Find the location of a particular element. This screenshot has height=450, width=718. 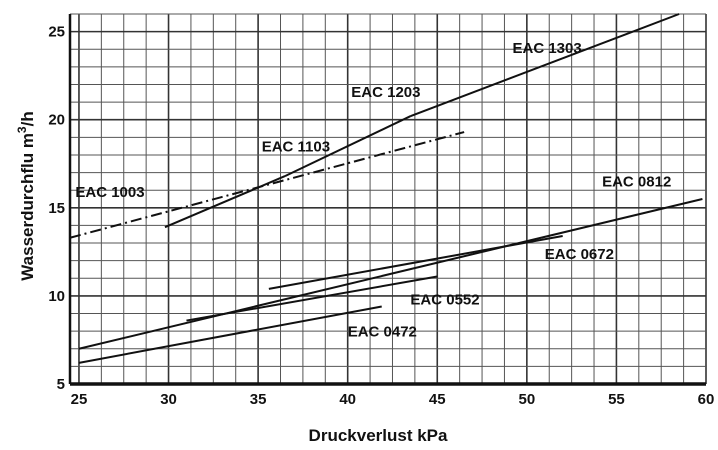

y-tick-label: 15 is located at coordinates (56, 208).